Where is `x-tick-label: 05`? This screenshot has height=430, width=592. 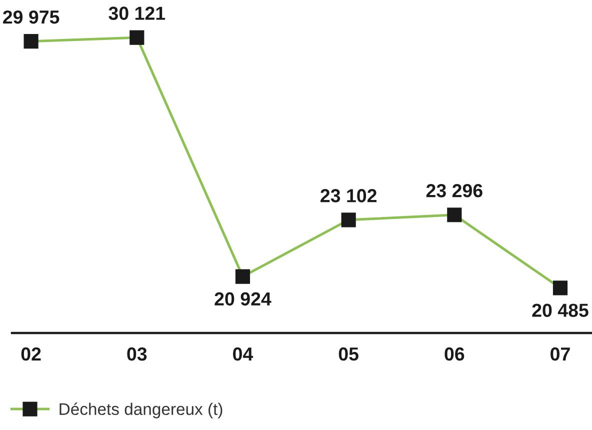
x-tick-label: 05 is located at coordinates (348, 354).